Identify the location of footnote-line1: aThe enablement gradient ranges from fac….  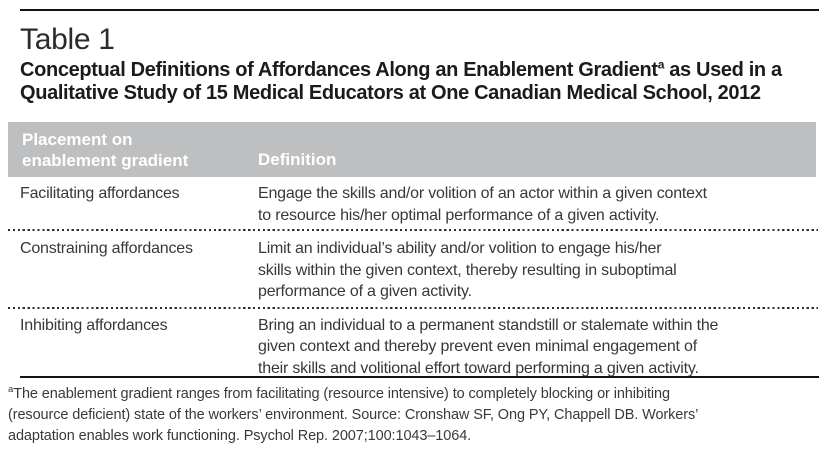
(353, 394).